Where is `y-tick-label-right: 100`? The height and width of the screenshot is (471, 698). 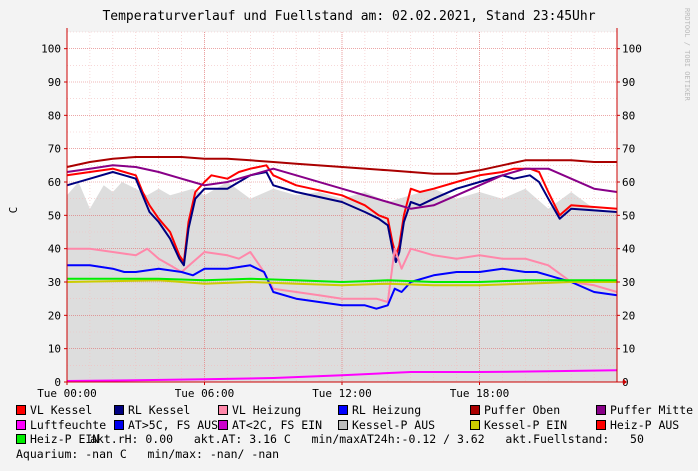
y-tick-label-right: 100 is located at coordinates (632, 49).